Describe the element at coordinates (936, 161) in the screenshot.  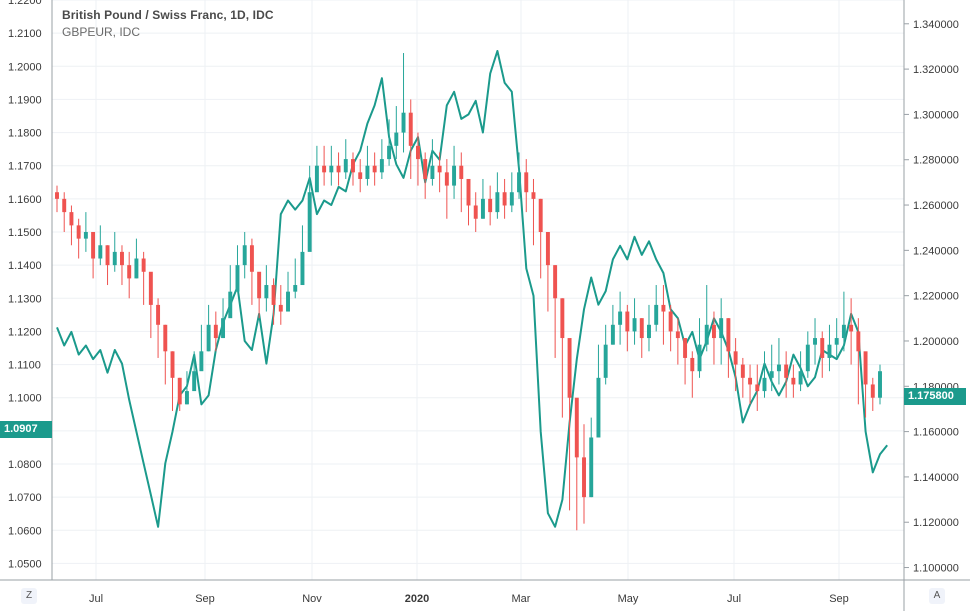
I see `right-tick-label: 1.280000` at that location.